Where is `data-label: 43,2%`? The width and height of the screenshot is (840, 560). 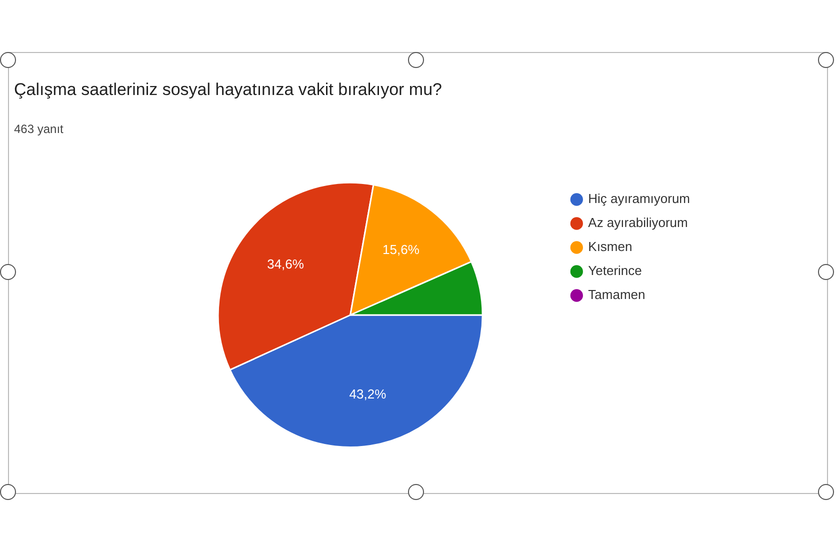
data-label: 43,2% is located at coordinates (368, 394).